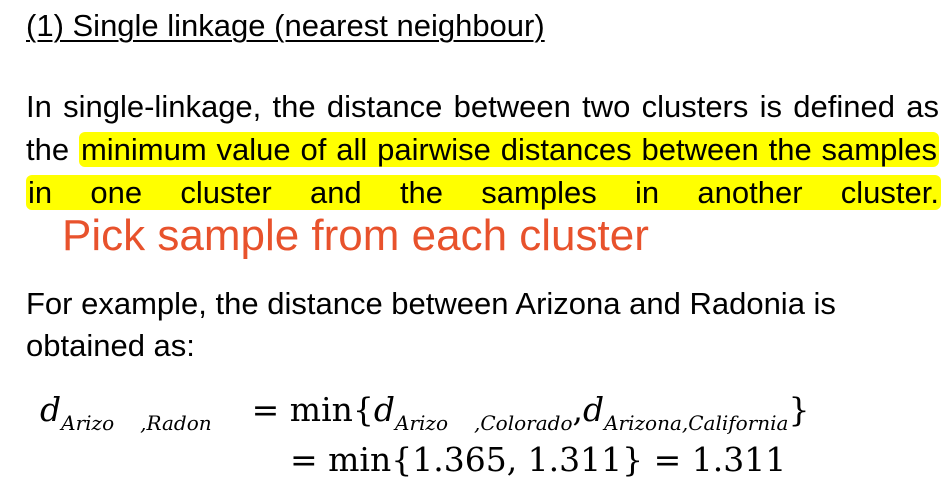 The image size is (944, 486). Describe the element at coordinates (51, 409) in the screenshot. I see `lhs-distance-symbol: d` at that location.